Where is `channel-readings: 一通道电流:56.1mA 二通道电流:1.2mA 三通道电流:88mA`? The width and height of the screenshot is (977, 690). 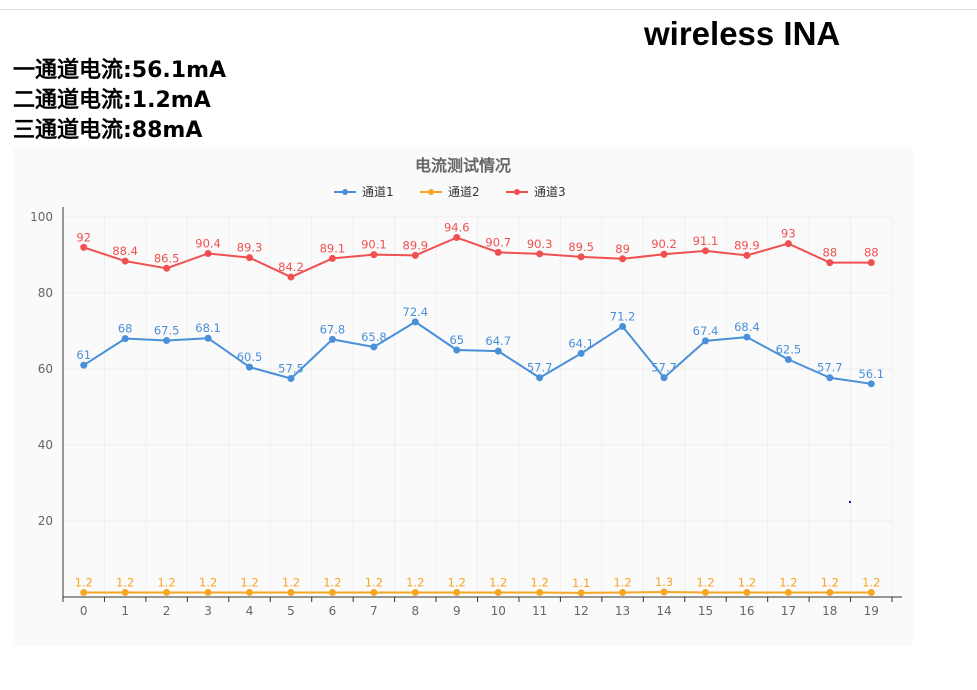
channel-readings: 一通道电流:56.1mA 二通道电流:1.2mA 三通道电流:88mA is located at coordinates (119, 101).